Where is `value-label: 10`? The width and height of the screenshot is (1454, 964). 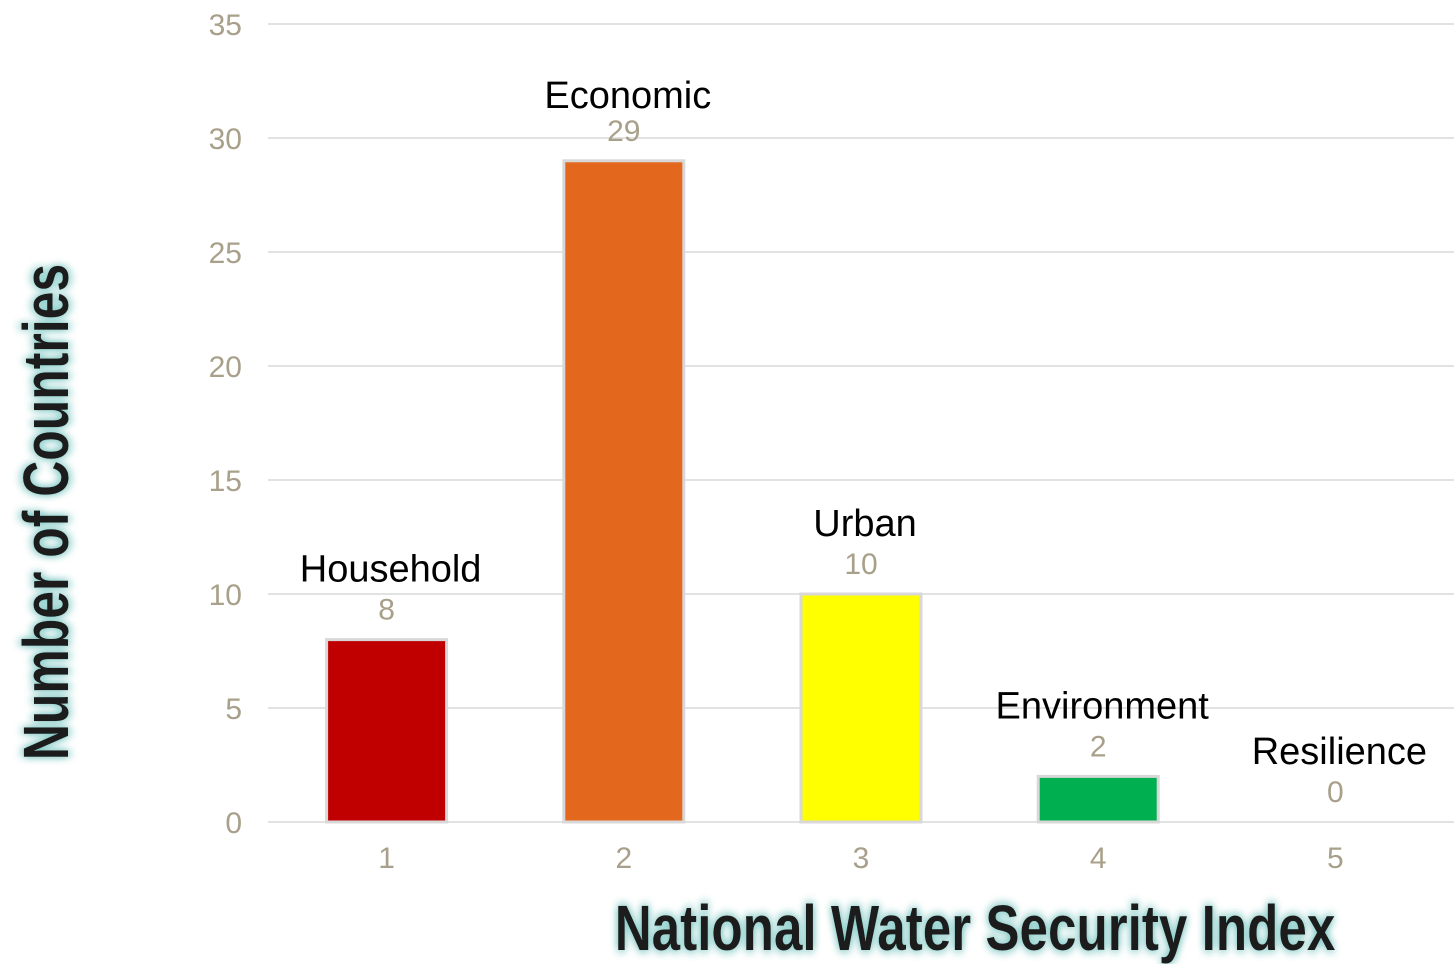
value-label: 10 is located at coordinates (860, 564).